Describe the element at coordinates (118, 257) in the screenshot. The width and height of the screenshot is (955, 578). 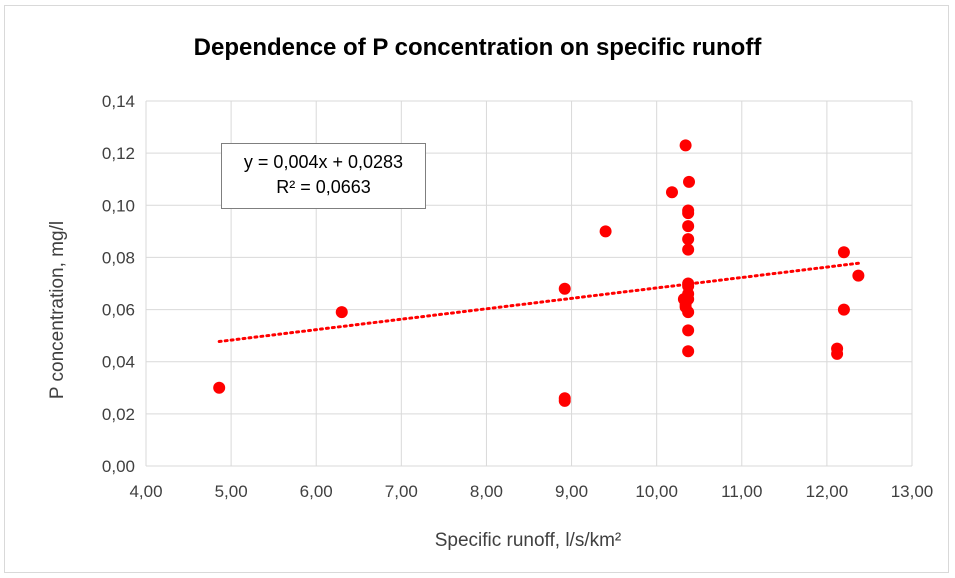
I see `y-tick-label: 0,08` at that location.